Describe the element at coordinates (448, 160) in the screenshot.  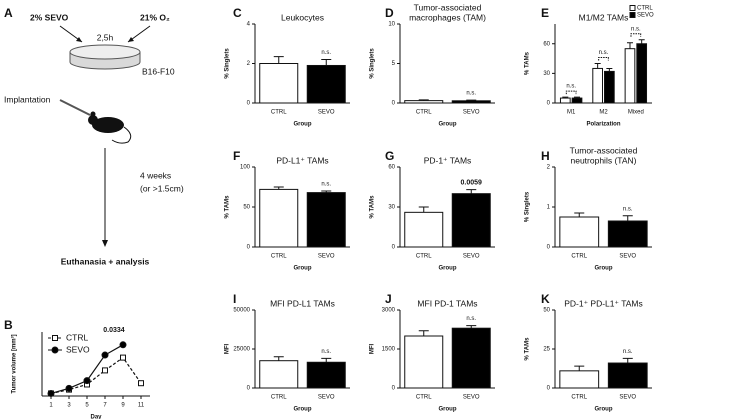
I see `chart-title: PD-1⁺ TAMs` at that location.